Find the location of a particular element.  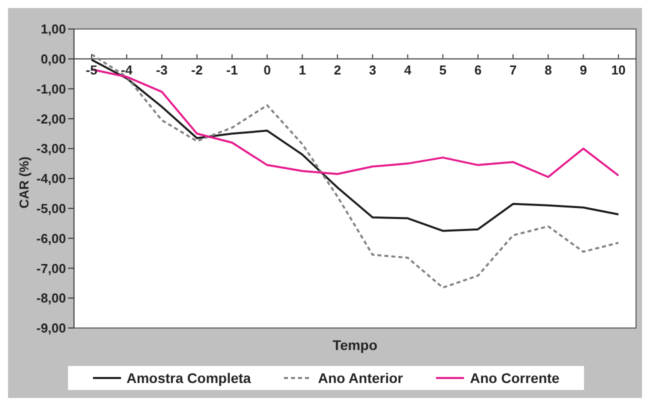

x-tick-label: 4 is located at coordinates (408, 70).